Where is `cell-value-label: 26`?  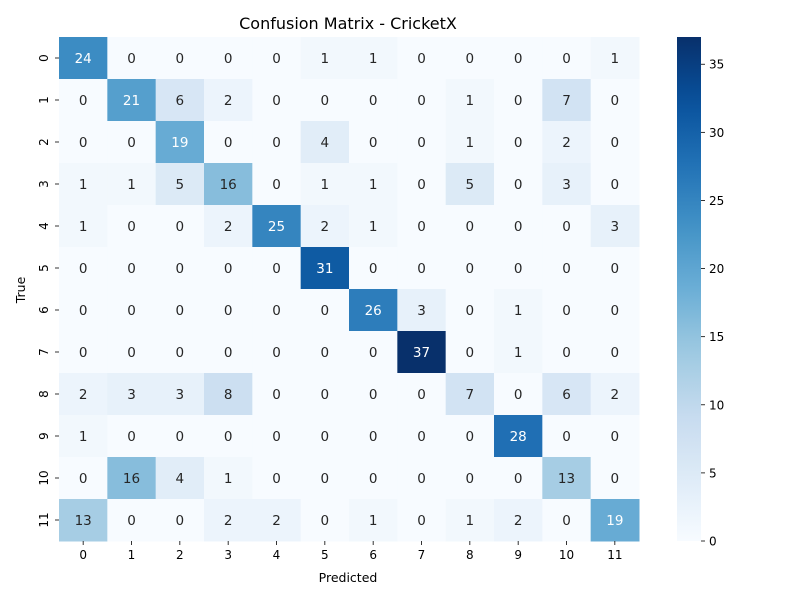
cell-value-label: 26 is located at coordinates (373, 311).